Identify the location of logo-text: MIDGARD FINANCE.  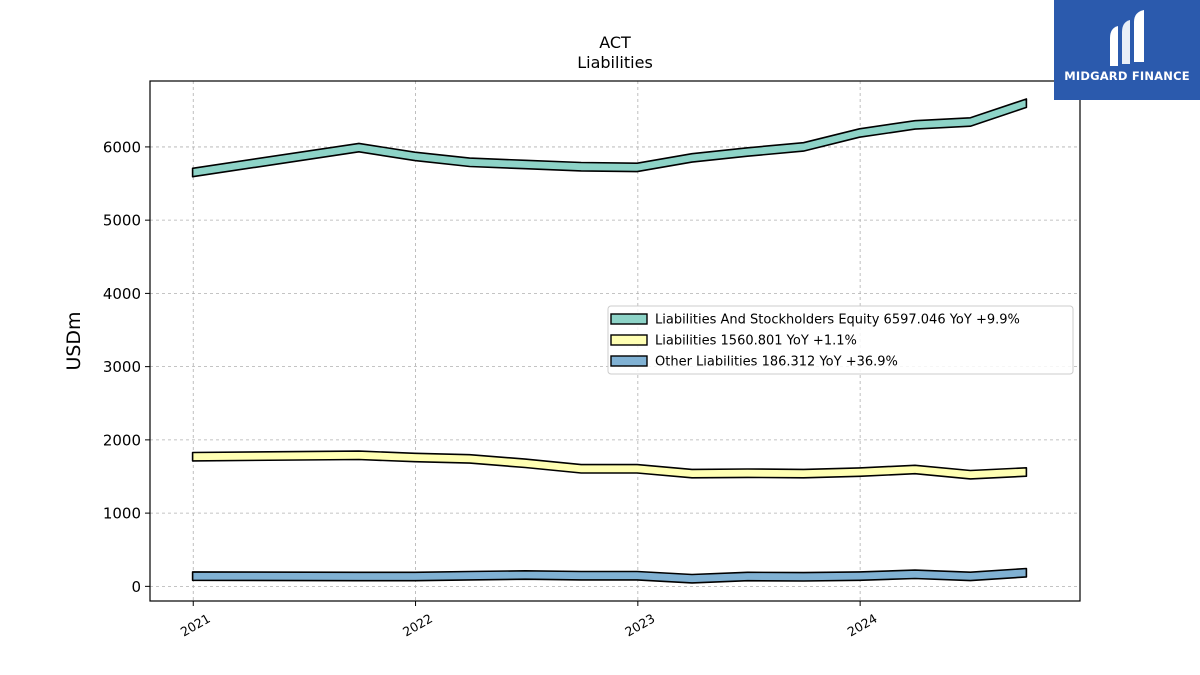
(1127, 76).